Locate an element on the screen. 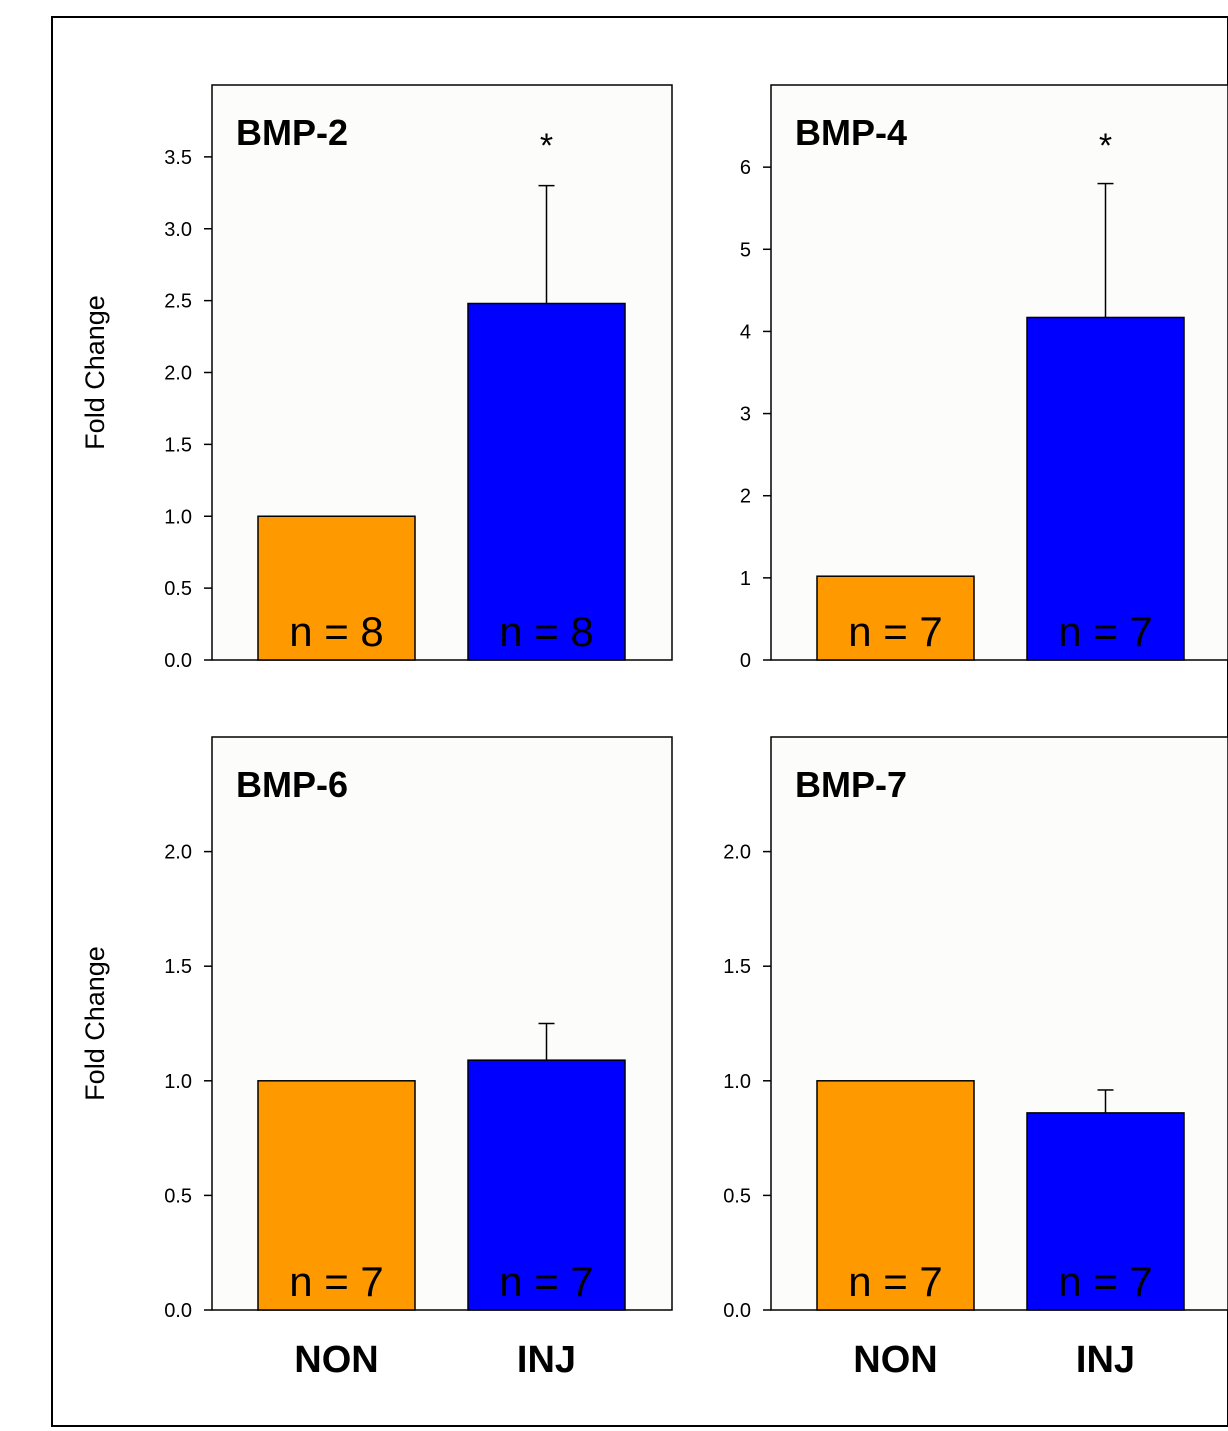 The height and width of the screenshot is (1431, 1228). y-tick-label: 1 is located at coordinates (745, 579).